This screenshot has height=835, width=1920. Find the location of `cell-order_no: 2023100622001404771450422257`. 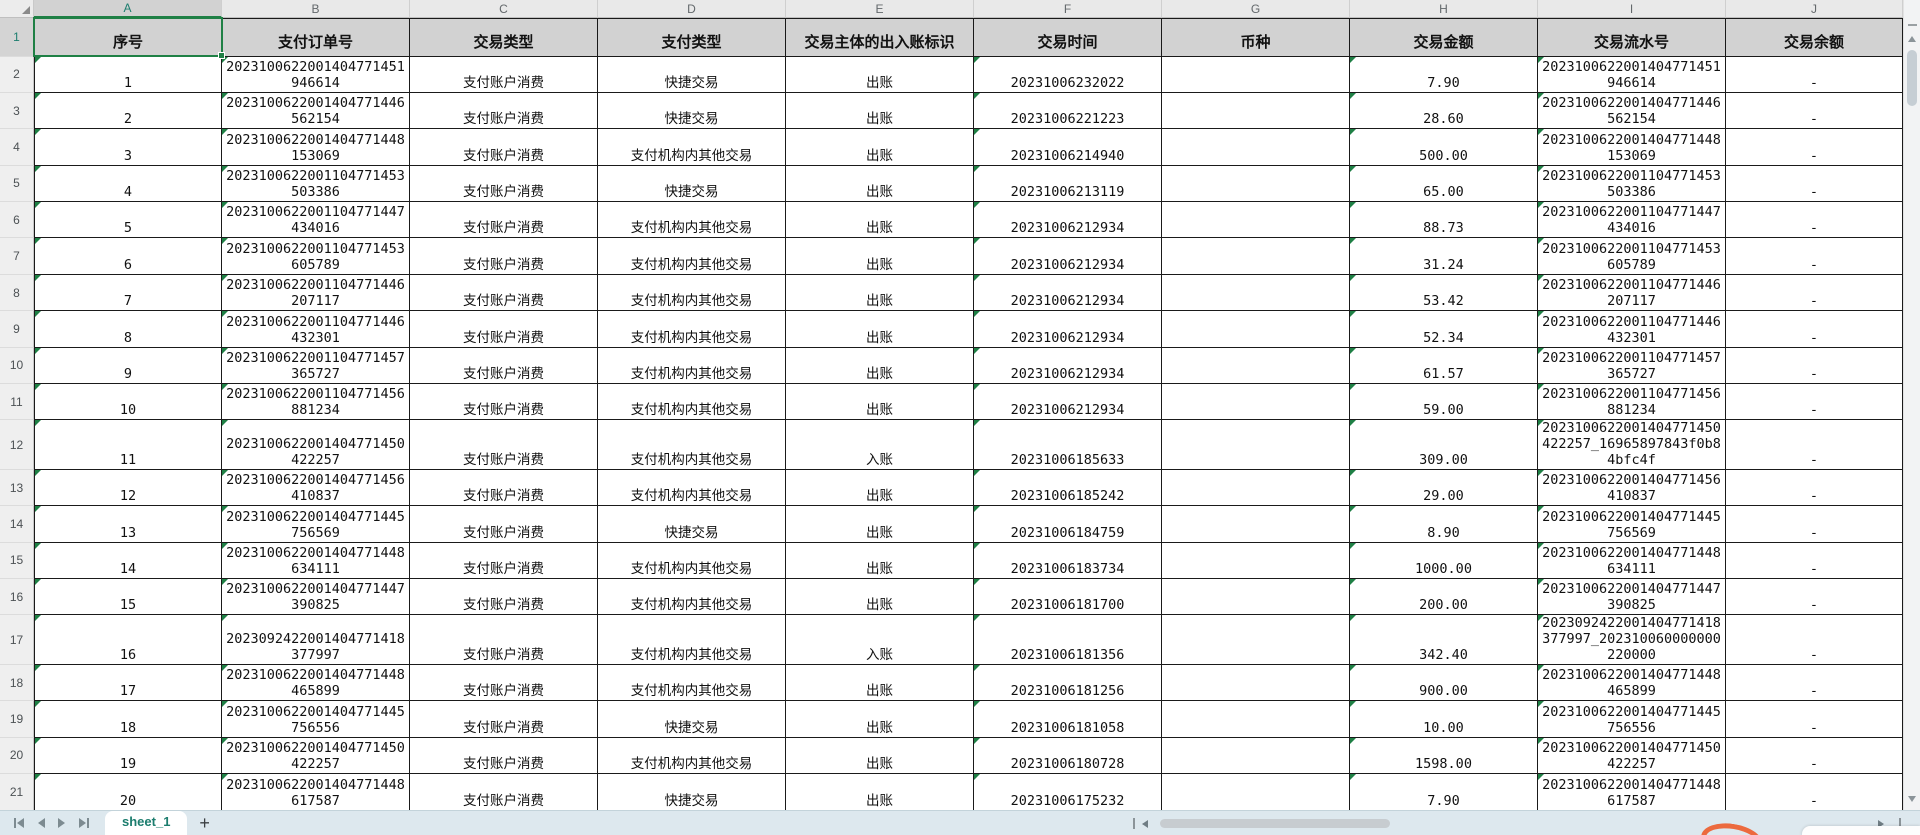

cell-order_no: 2023100622001404771450422257 is located at coordinates (316, 756).